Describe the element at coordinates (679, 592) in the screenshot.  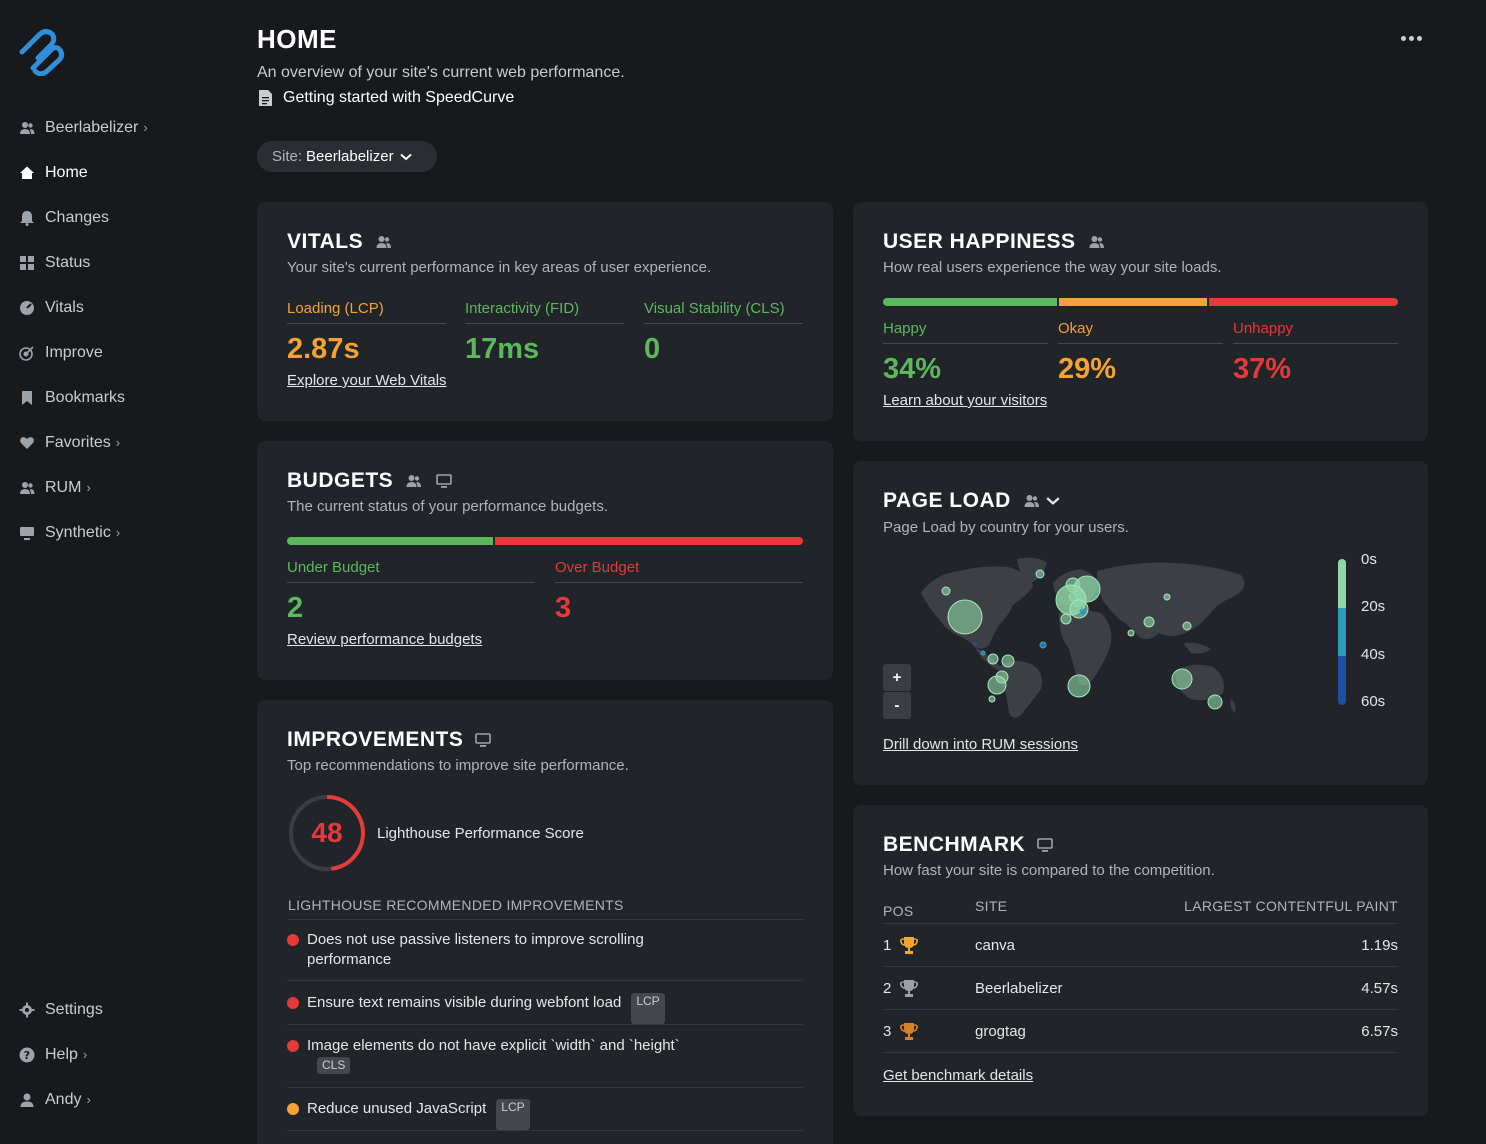
I see `budgets-metric-over: Over Budget 3` at that location.